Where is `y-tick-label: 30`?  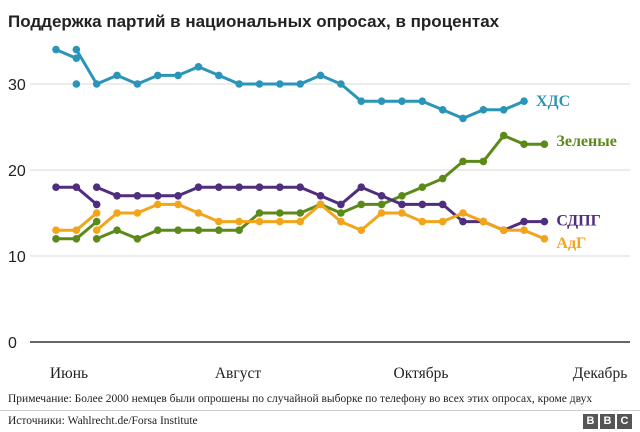 y-tick-label: 30 is located at coordinates (17, 85).